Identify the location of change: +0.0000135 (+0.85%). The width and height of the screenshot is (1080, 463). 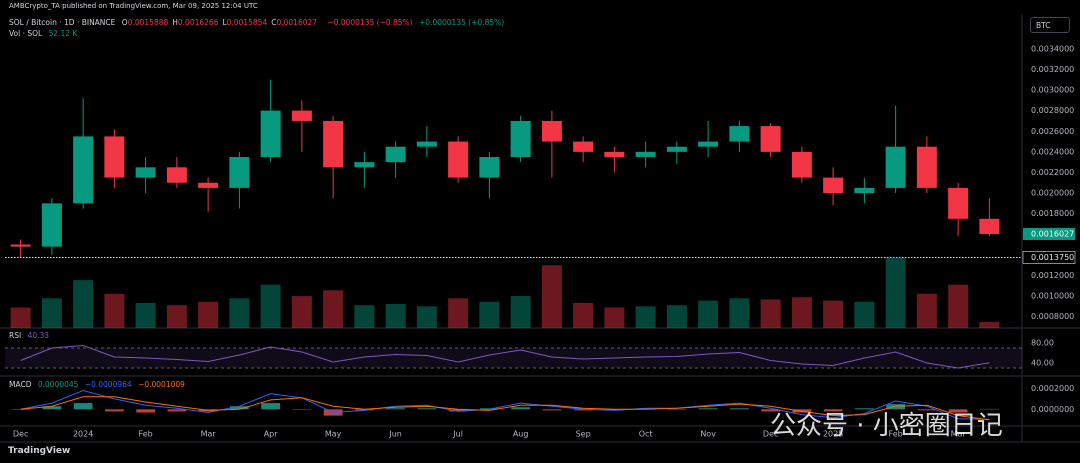
(462, 22).